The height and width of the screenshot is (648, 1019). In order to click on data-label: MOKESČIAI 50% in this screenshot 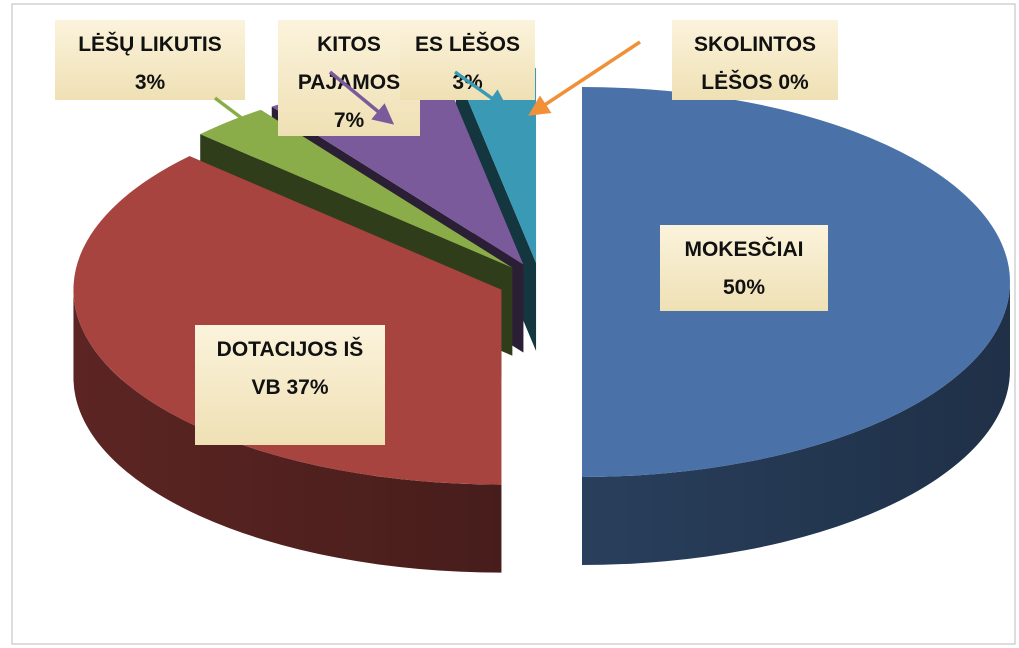, I will do `click(744, 268)`.